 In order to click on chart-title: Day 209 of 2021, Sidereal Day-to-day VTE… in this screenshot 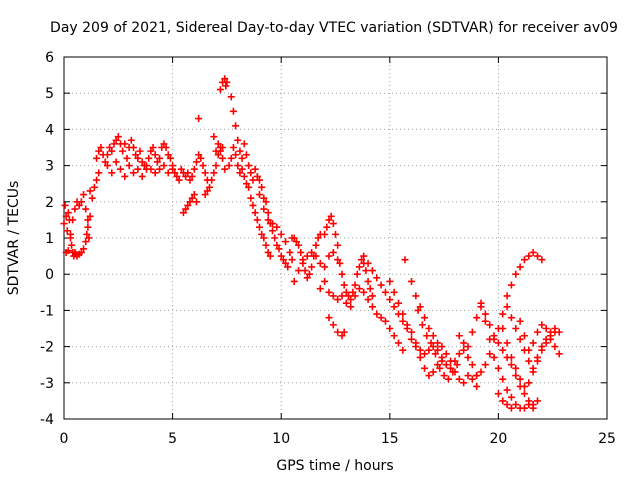, I will do `click(334, 28)`.